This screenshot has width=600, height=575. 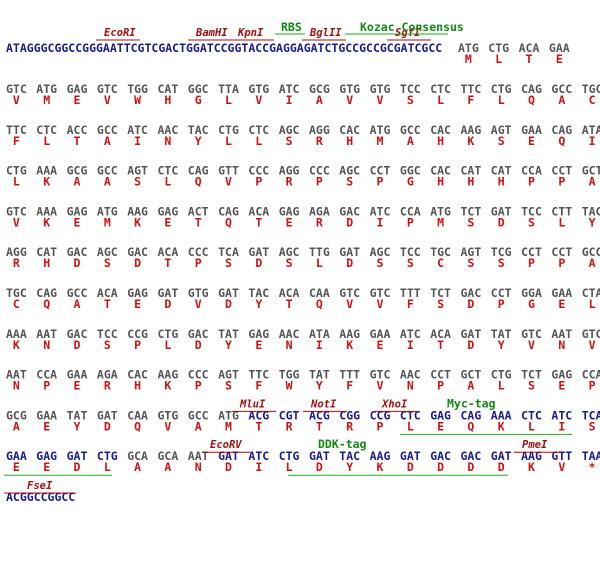 I want to click on codon: AAT, so click(x=561, y=334).